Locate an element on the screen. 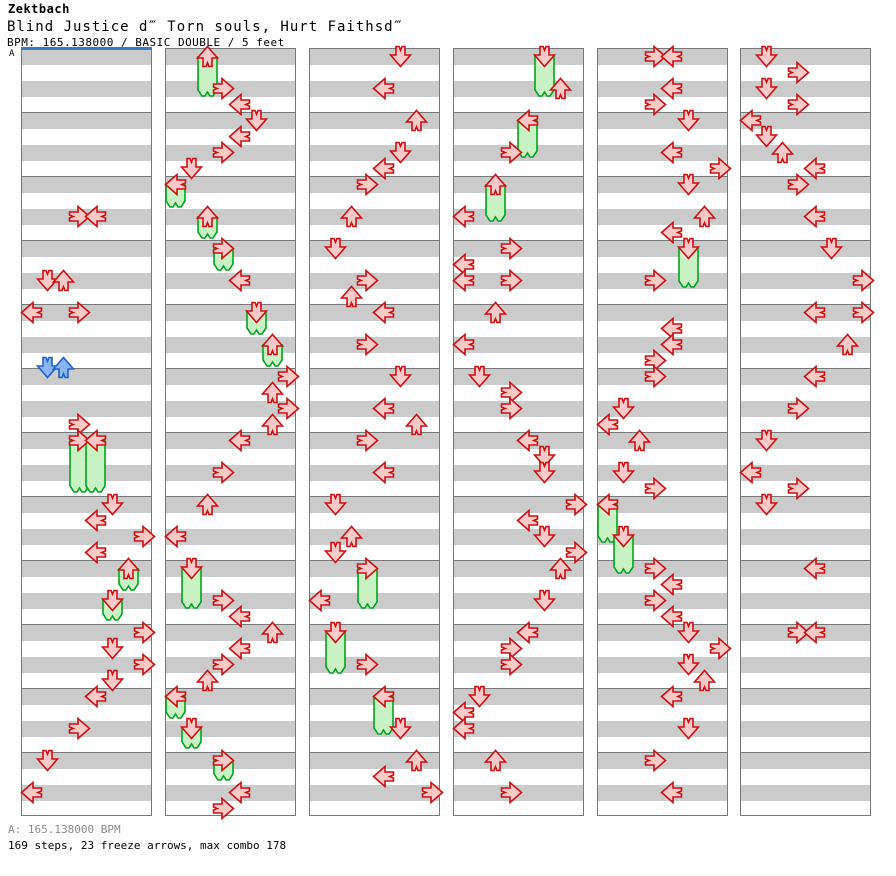 The width and height of the screenshot is (896, 876). bpm-marker-line is located at coordinates (86, 48).